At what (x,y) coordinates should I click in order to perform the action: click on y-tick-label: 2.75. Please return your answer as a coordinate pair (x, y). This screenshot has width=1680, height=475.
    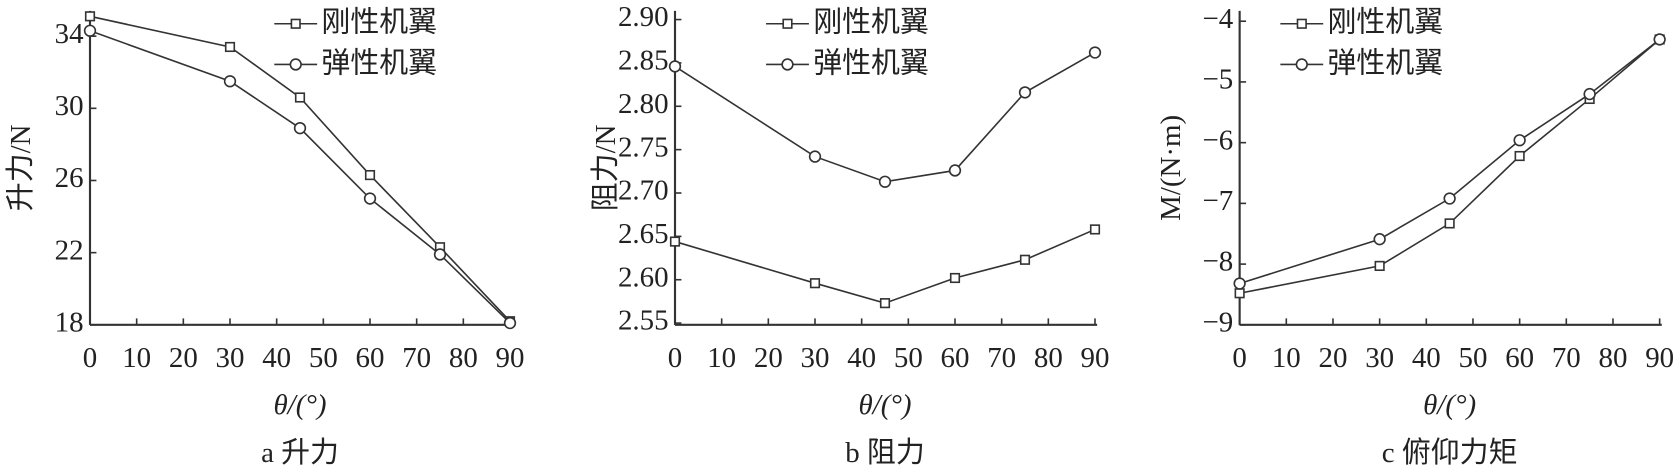
    Looking at the image, I should click on (643, 147).